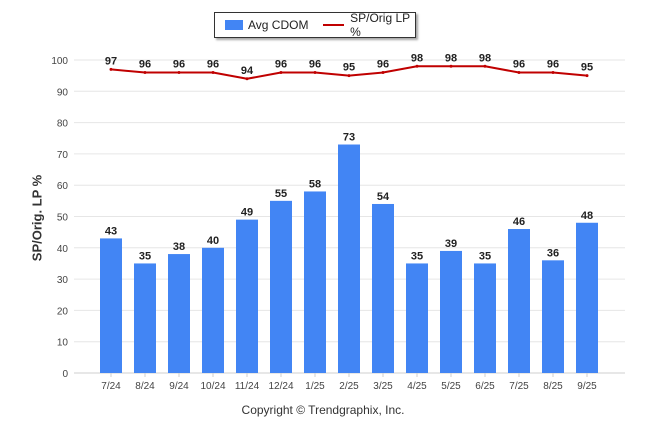  I want to click on x-tick-label: 7/24, so click(111, 386).